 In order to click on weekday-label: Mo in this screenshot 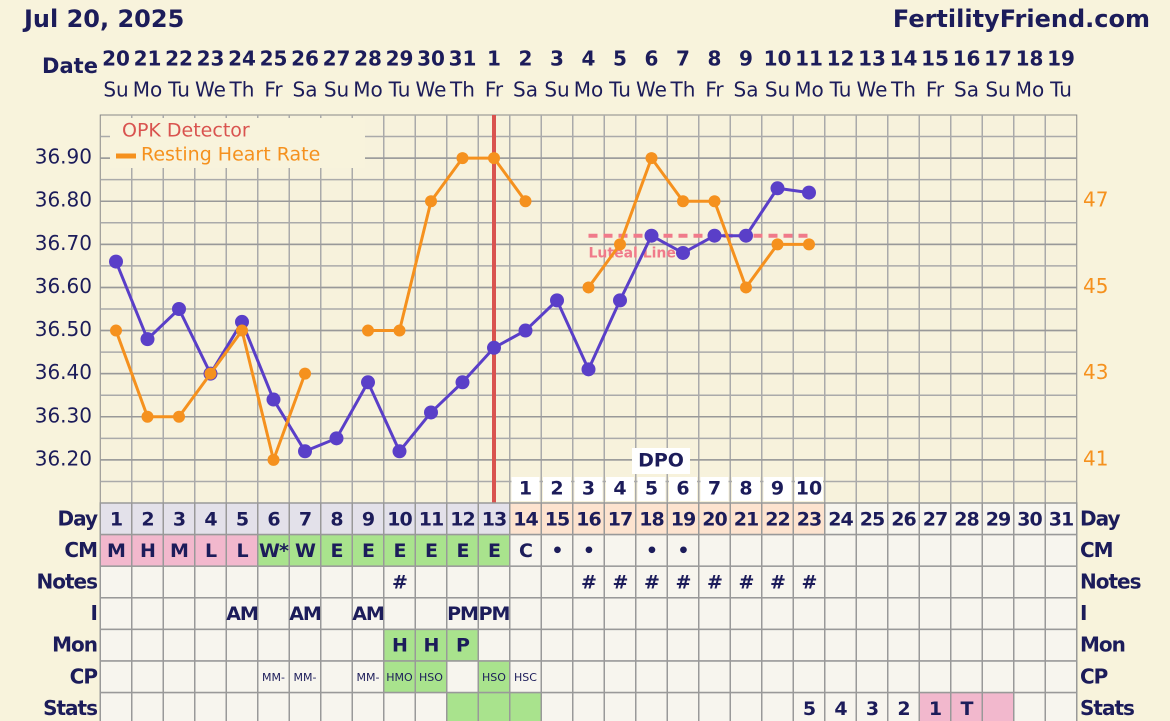, I will do `click(809, 90)`.